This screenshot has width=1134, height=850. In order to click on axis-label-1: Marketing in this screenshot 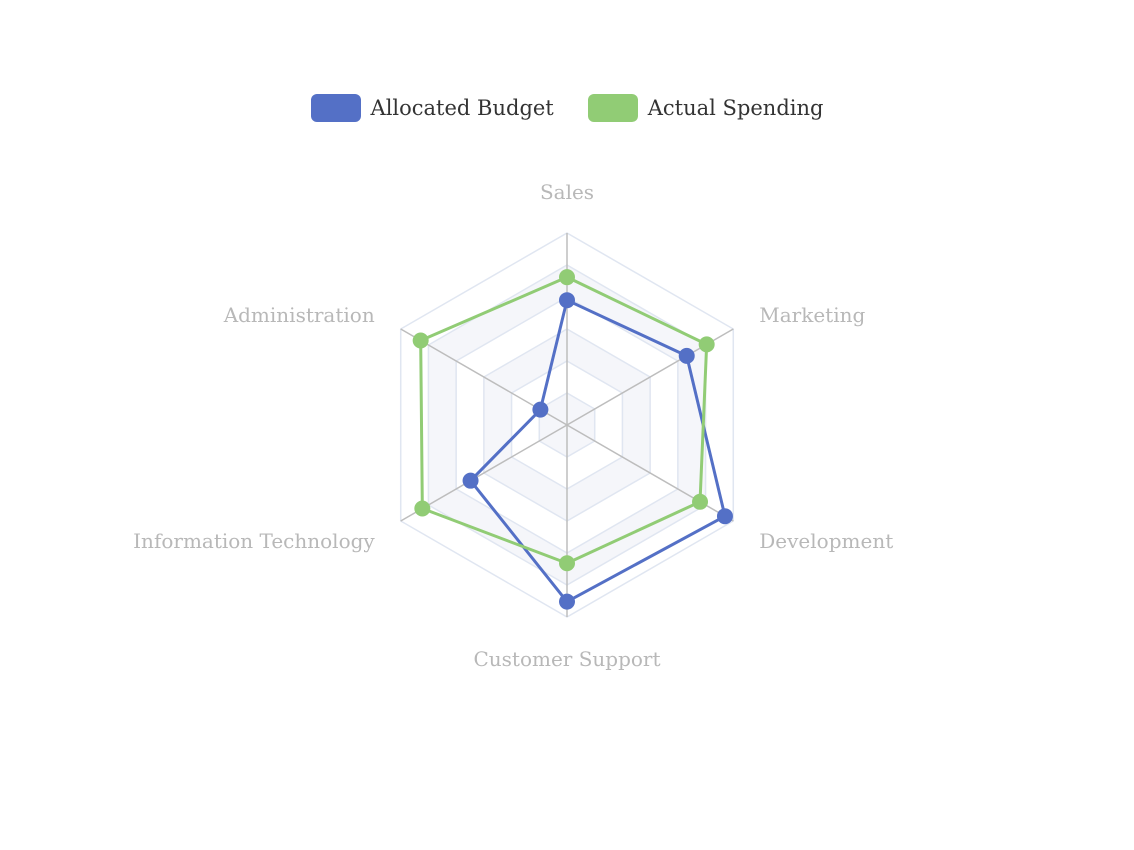, I will do `click(812, 315)`.